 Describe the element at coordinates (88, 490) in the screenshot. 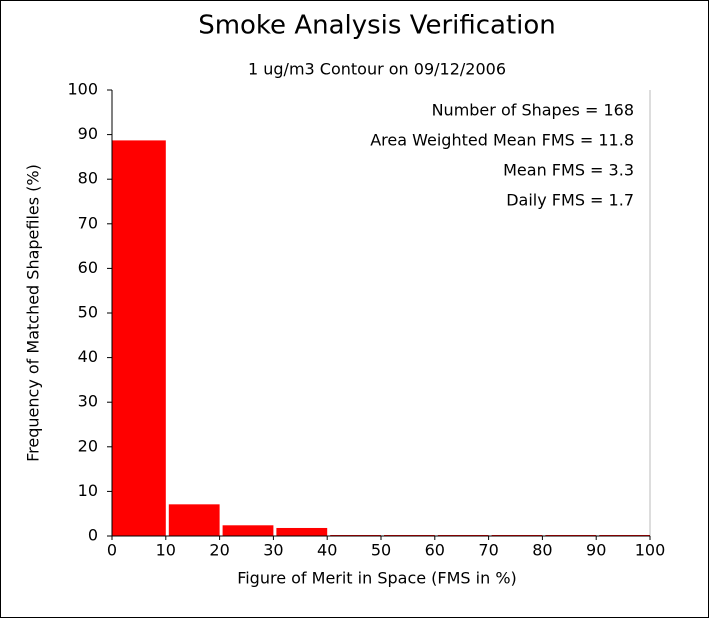

I see `y-tick-label: 10` at that location.